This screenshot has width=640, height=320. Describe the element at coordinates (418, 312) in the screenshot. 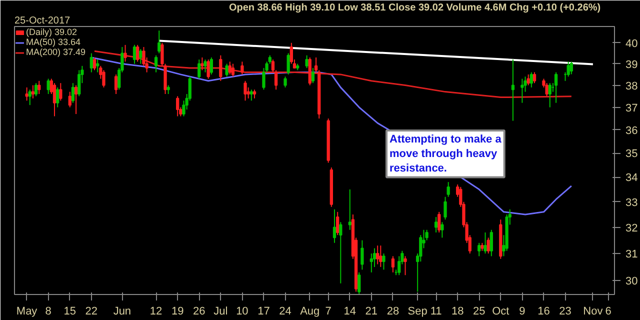

I see `x-tick-label: Sep` at that location.